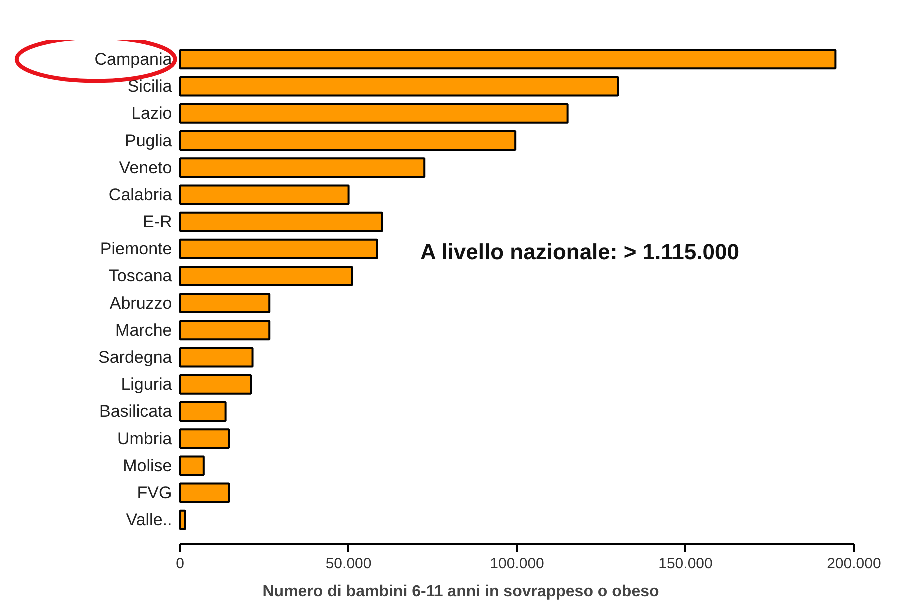 This screenshot has width=921, height=603. I want to click on y-tick-label: Sicilia, so click(150, 86).